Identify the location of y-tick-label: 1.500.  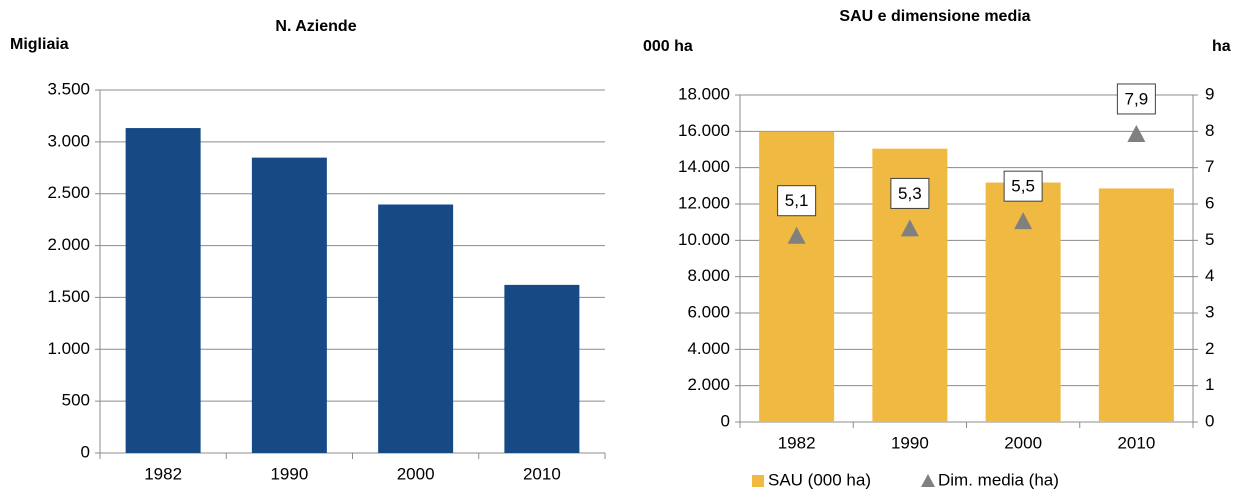
(68, 296).